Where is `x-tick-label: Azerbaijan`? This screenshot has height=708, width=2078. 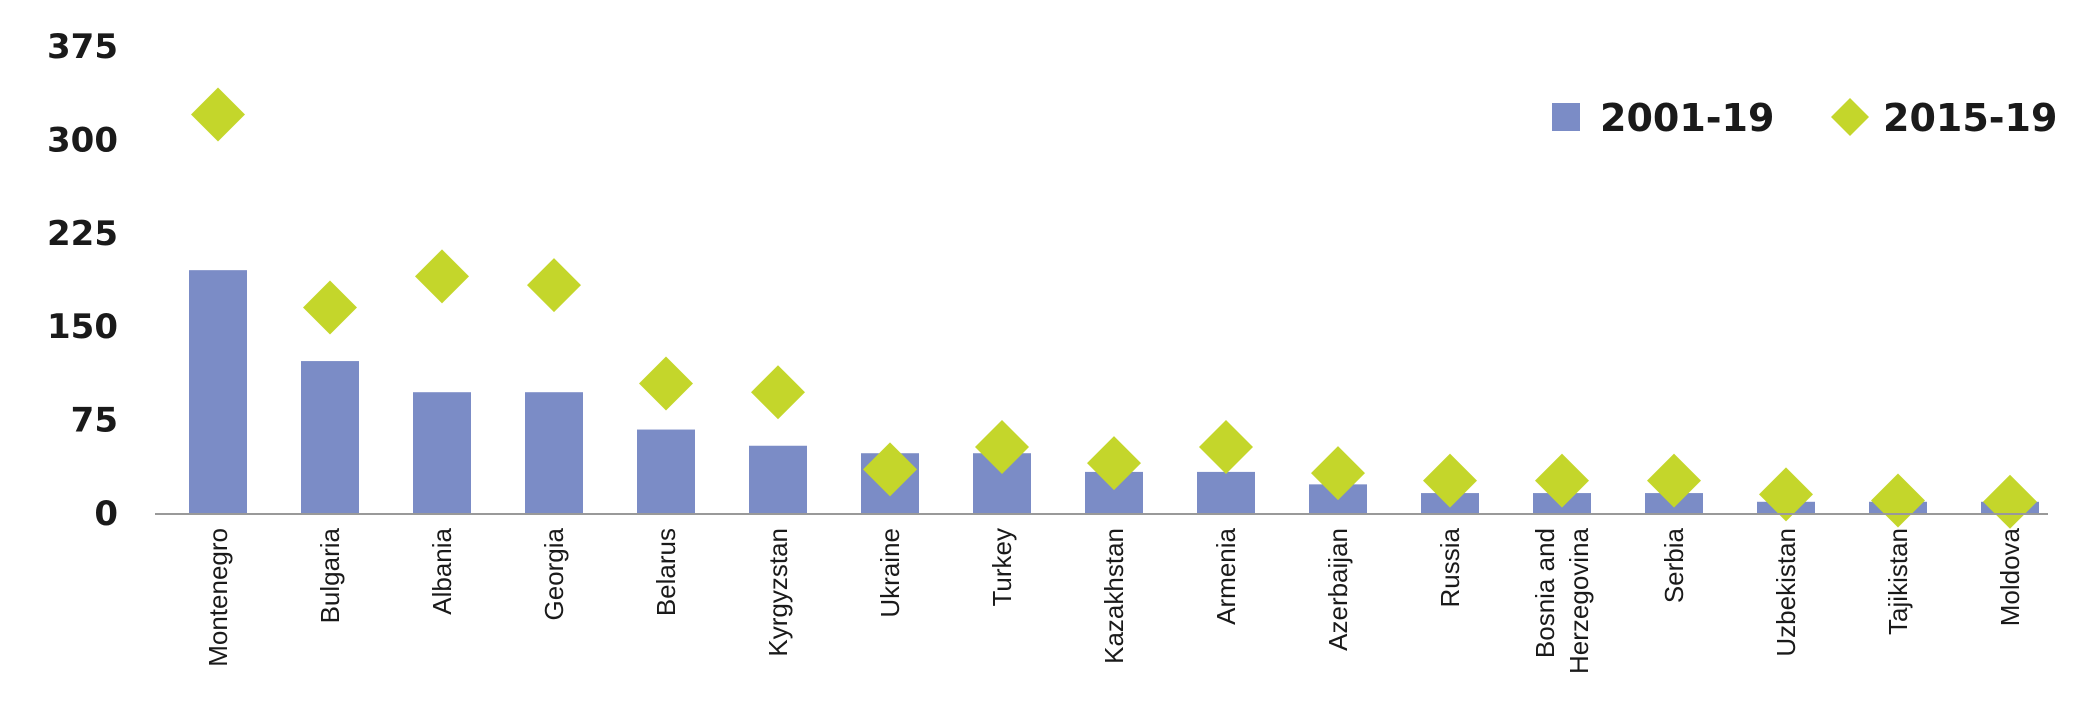 x-tick-label: Azerbaijan is located at coordinates (1338, 589).